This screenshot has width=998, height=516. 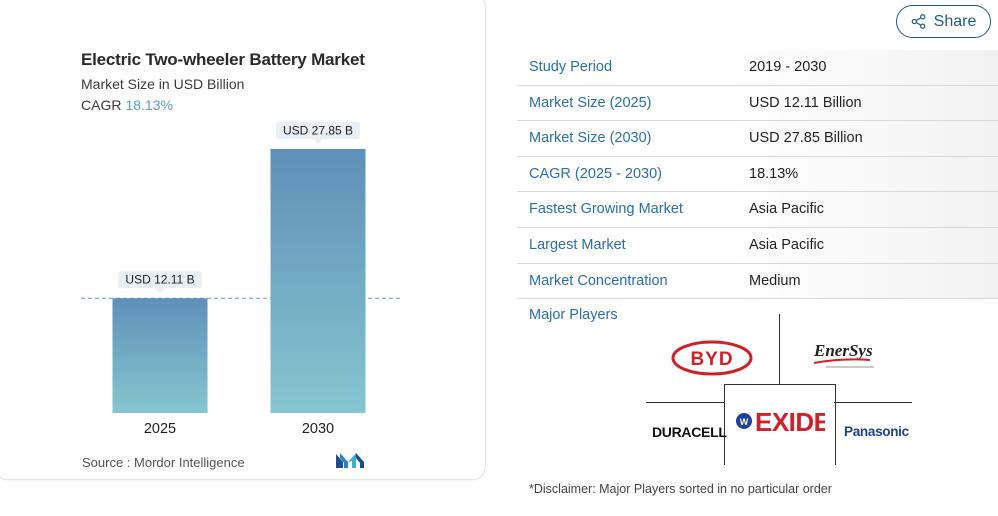 What do you see at coordinates (106, 462) in the screenshot?
I see `source-label: Source :` at bounding box center [106, 462].